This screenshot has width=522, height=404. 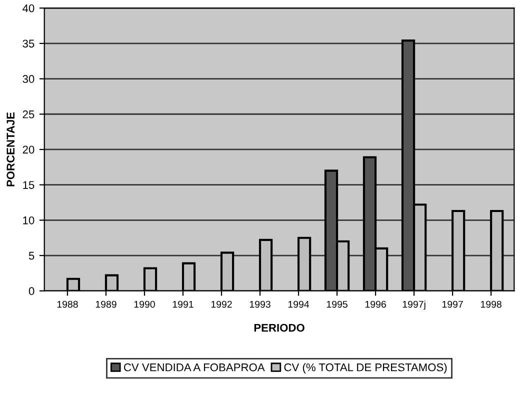 I want to click on y-tick-label: 10, so click(x=28, y=220).